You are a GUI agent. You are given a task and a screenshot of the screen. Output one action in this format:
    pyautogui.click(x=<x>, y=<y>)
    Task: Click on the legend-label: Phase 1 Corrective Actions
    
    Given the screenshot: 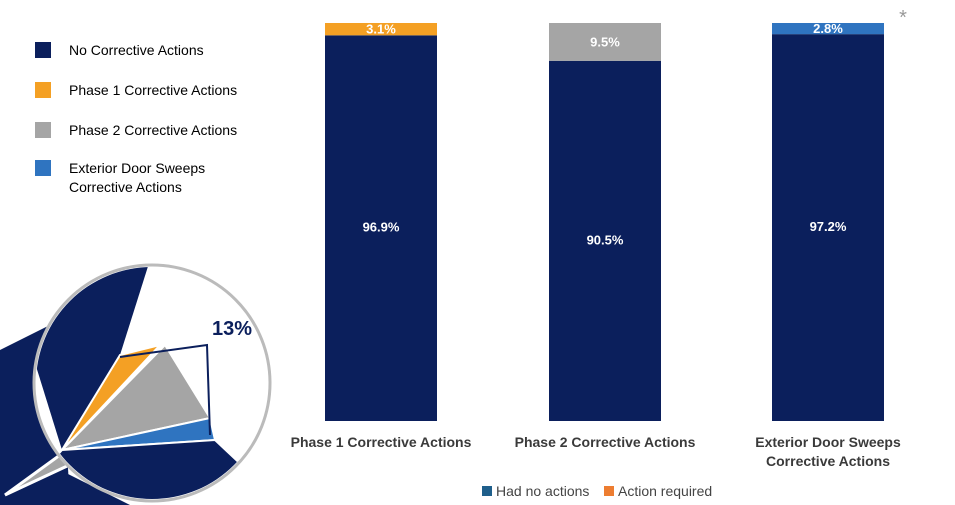 What is the action you would take?
    pyautogui.click(x=153, y=90)
    